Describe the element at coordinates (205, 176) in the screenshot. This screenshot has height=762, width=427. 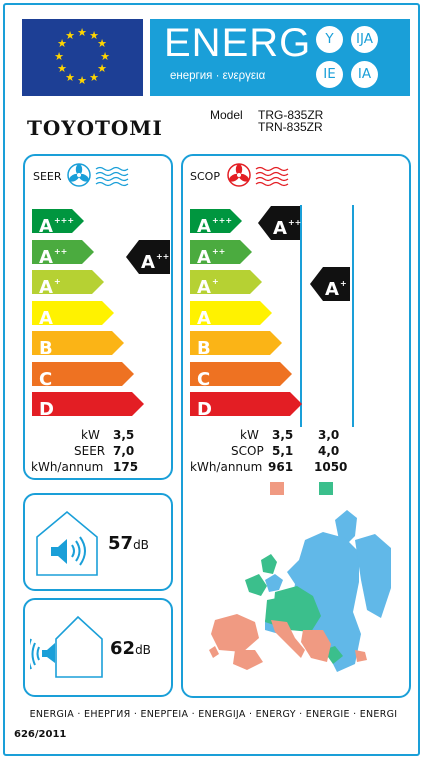
I see `heating-title: SCOP` at that location.